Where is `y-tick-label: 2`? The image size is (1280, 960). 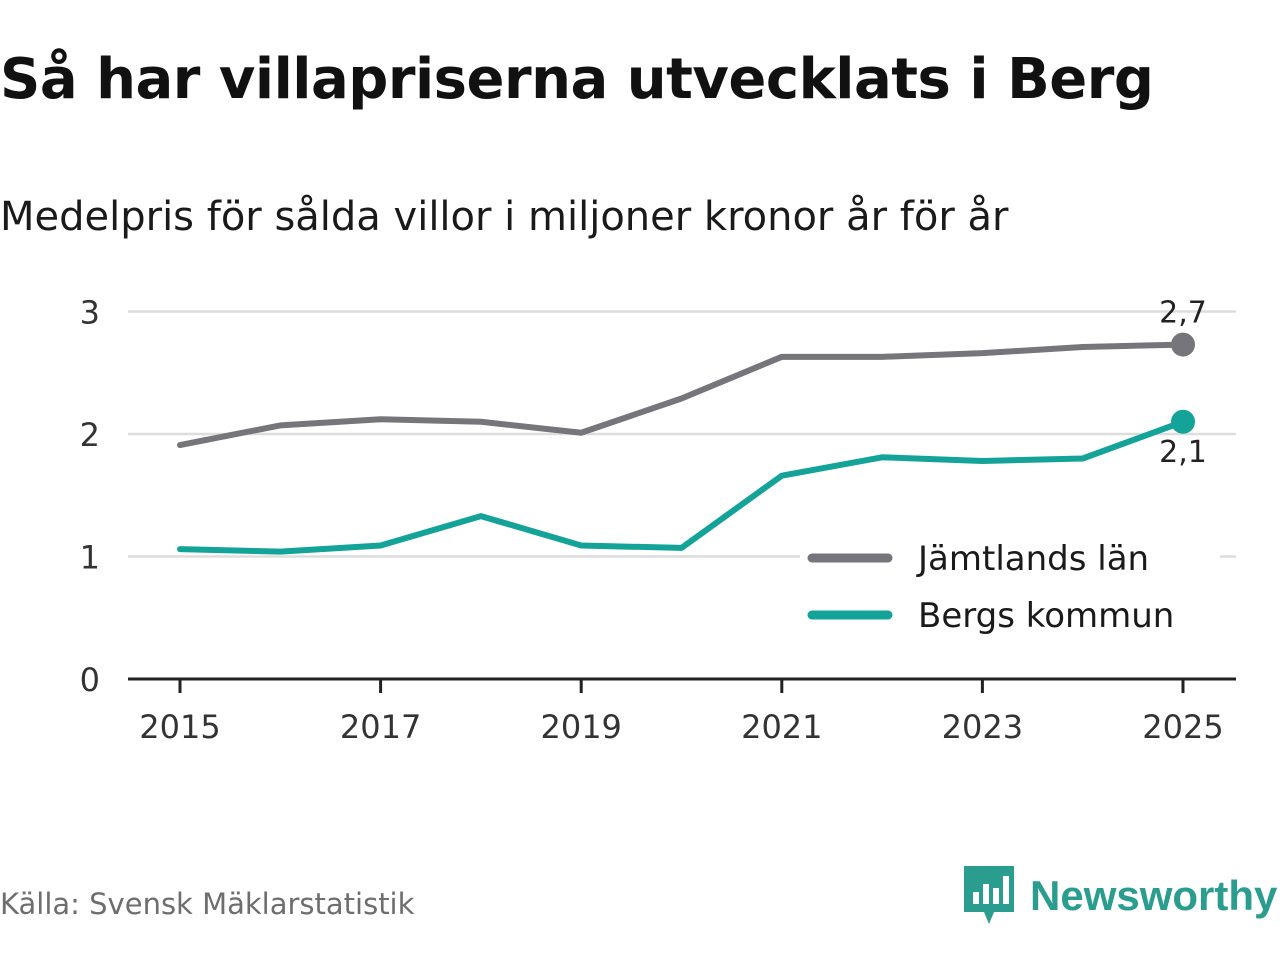 y-tick-label: 2 is located at coordinates (90, 435).